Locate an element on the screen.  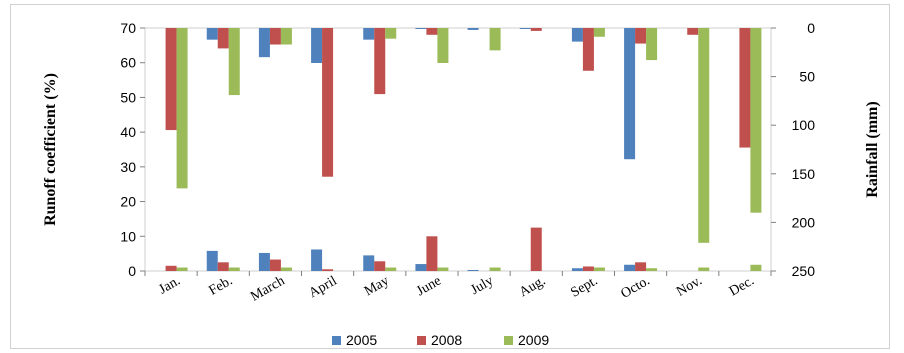
x-category-label: Aug. is located at coordinates (532, 286).